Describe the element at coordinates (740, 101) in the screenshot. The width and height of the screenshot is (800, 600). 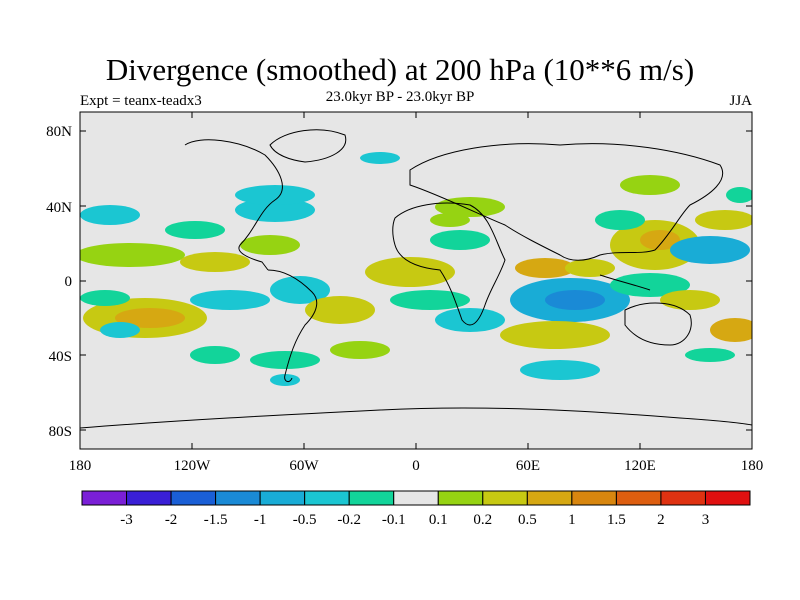
I see `season-label: JJA` at that location.